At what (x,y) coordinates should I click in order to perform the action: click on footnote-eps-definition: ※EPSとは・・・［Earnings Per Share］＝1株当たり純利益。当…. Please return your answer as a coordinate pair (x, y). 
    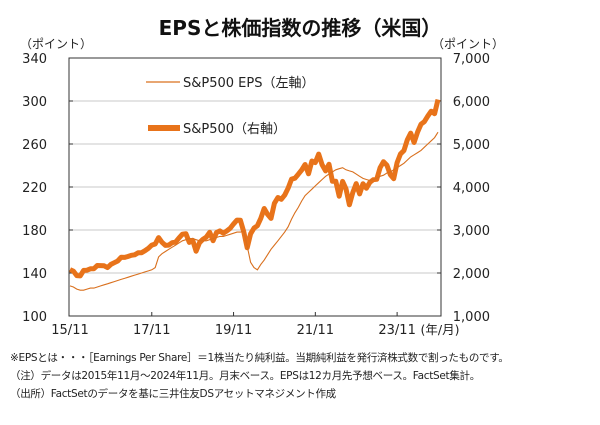
    Looking at the image, I should click on (259, 358).